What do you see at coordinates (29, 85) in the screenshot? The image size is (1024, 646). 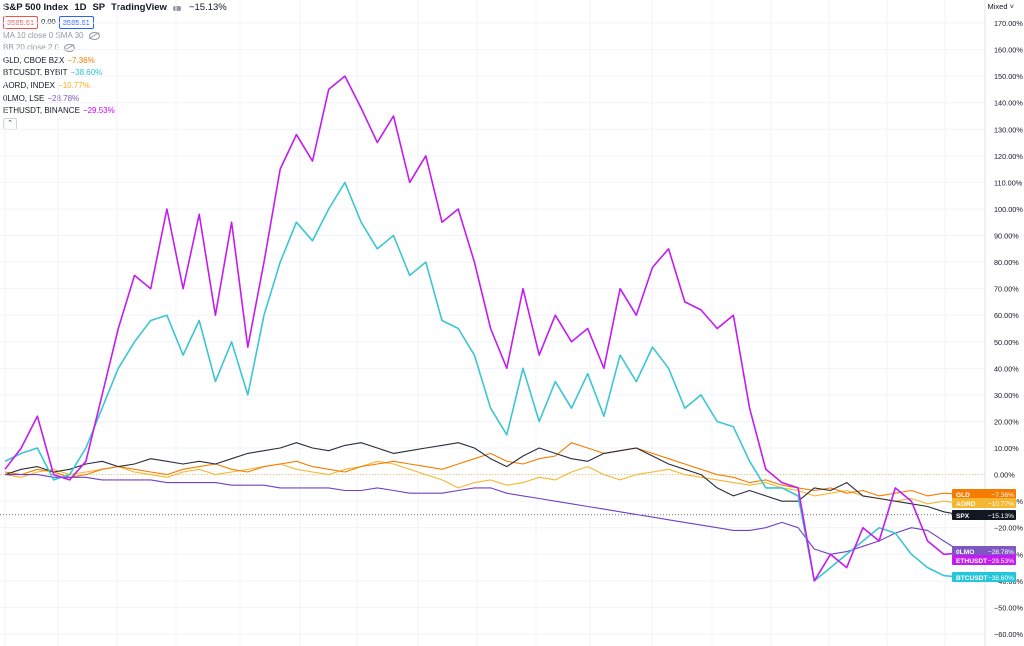 I see `compare-label: AORD, INDEX` at bounding box center [29, 85].